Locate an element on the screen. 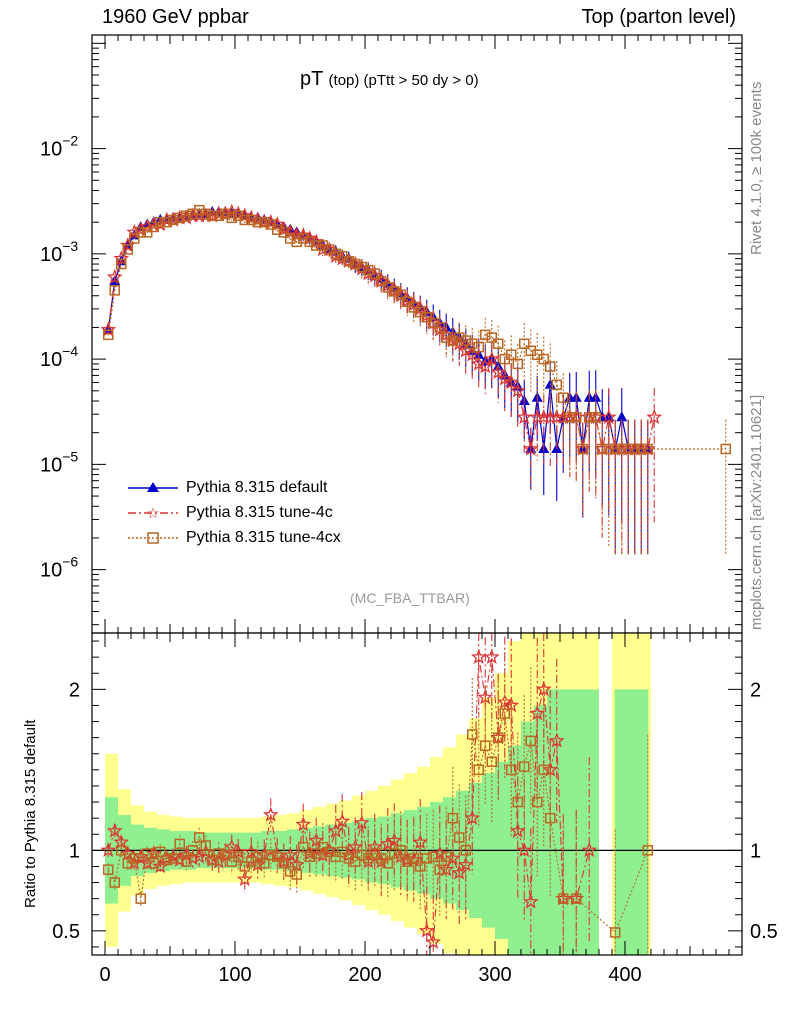  y-tick-exponent: −3 is located at coordinates (70, 246).